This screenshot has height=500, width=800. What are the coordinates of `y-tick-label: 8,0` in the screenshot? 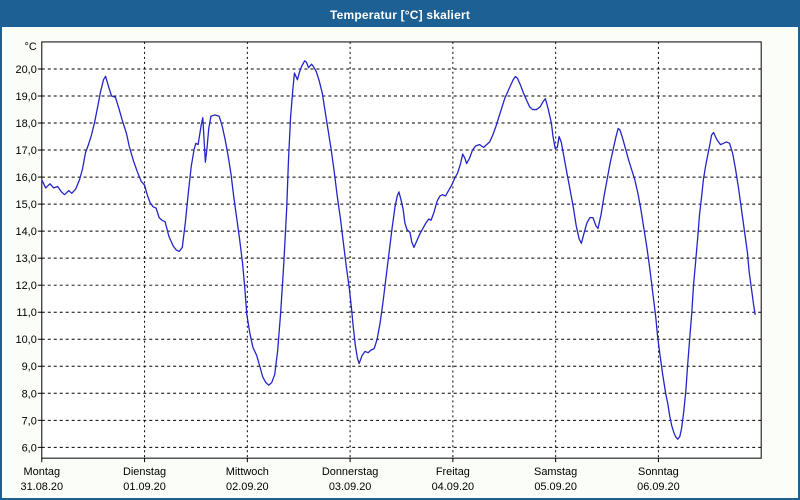 It's located at (29, 394).